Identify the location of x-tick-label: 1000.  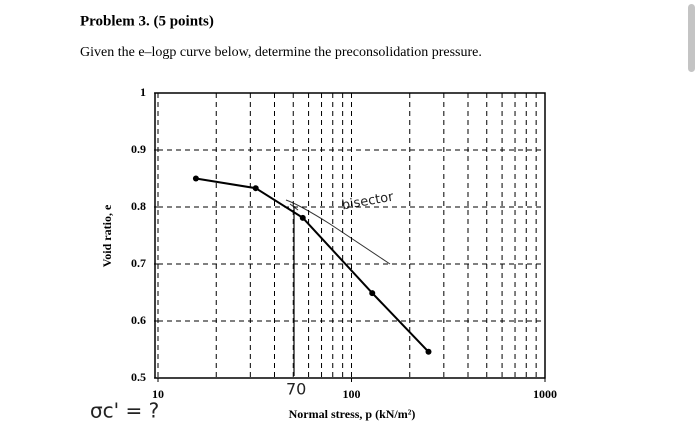
(545, 394).